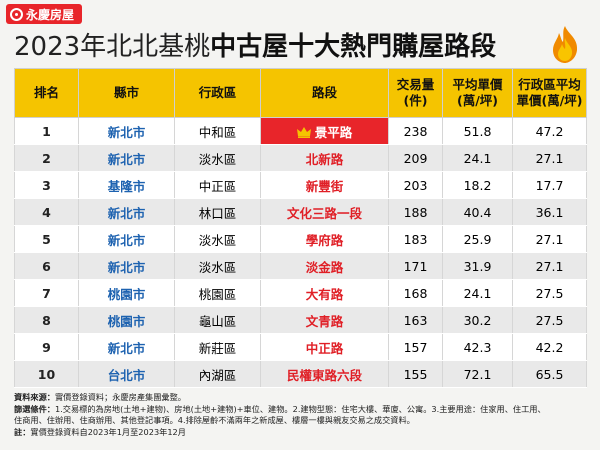 The image size is (600, 450). What do you see at coordinates (549, 374) in the screenshot?
I see `cell-district-price: 65.5` at bounding box center [549, 374].